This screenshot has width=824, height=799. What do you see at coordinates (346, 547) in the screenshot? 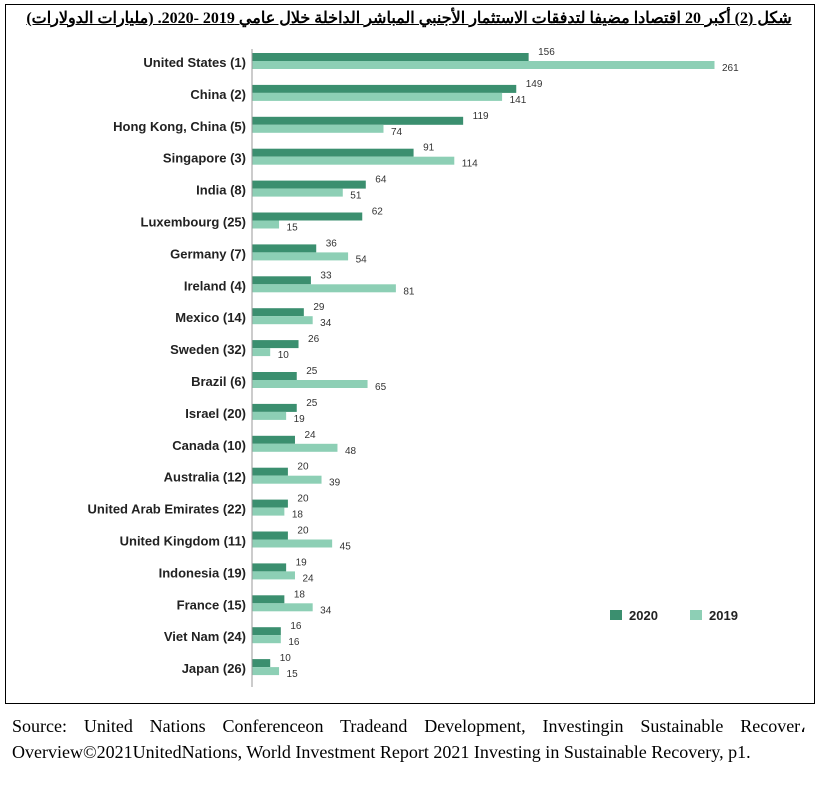
I see `data-label-2019: 45` at bounding box center [346, 547].